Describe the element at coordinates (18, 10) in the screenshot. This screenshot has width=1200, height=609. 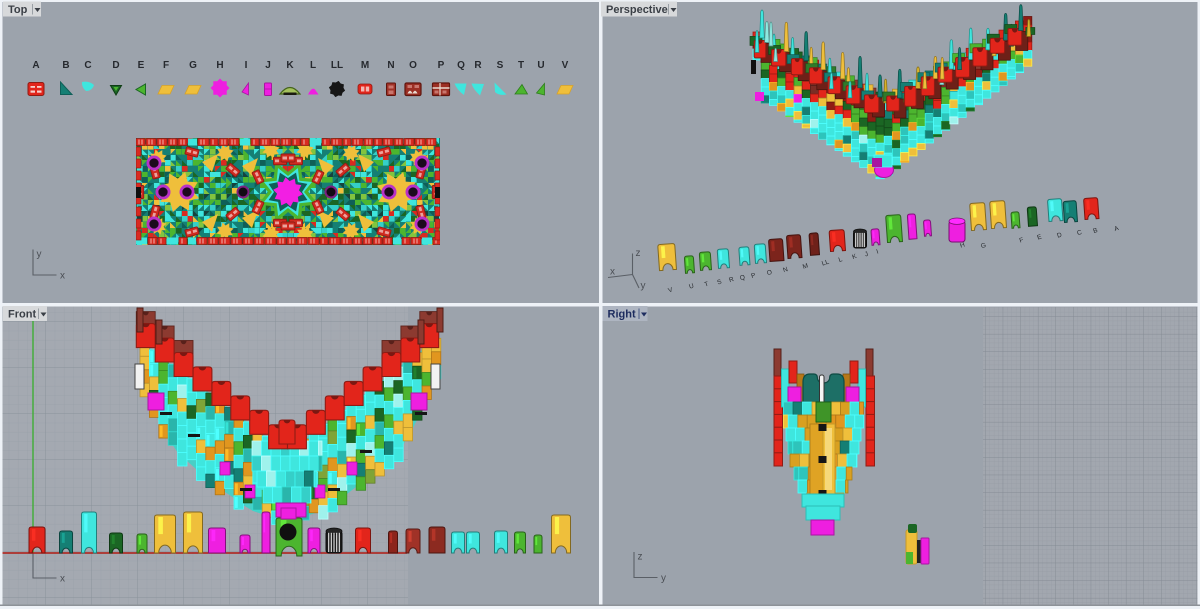
I see `svg-text: Top` at that location.